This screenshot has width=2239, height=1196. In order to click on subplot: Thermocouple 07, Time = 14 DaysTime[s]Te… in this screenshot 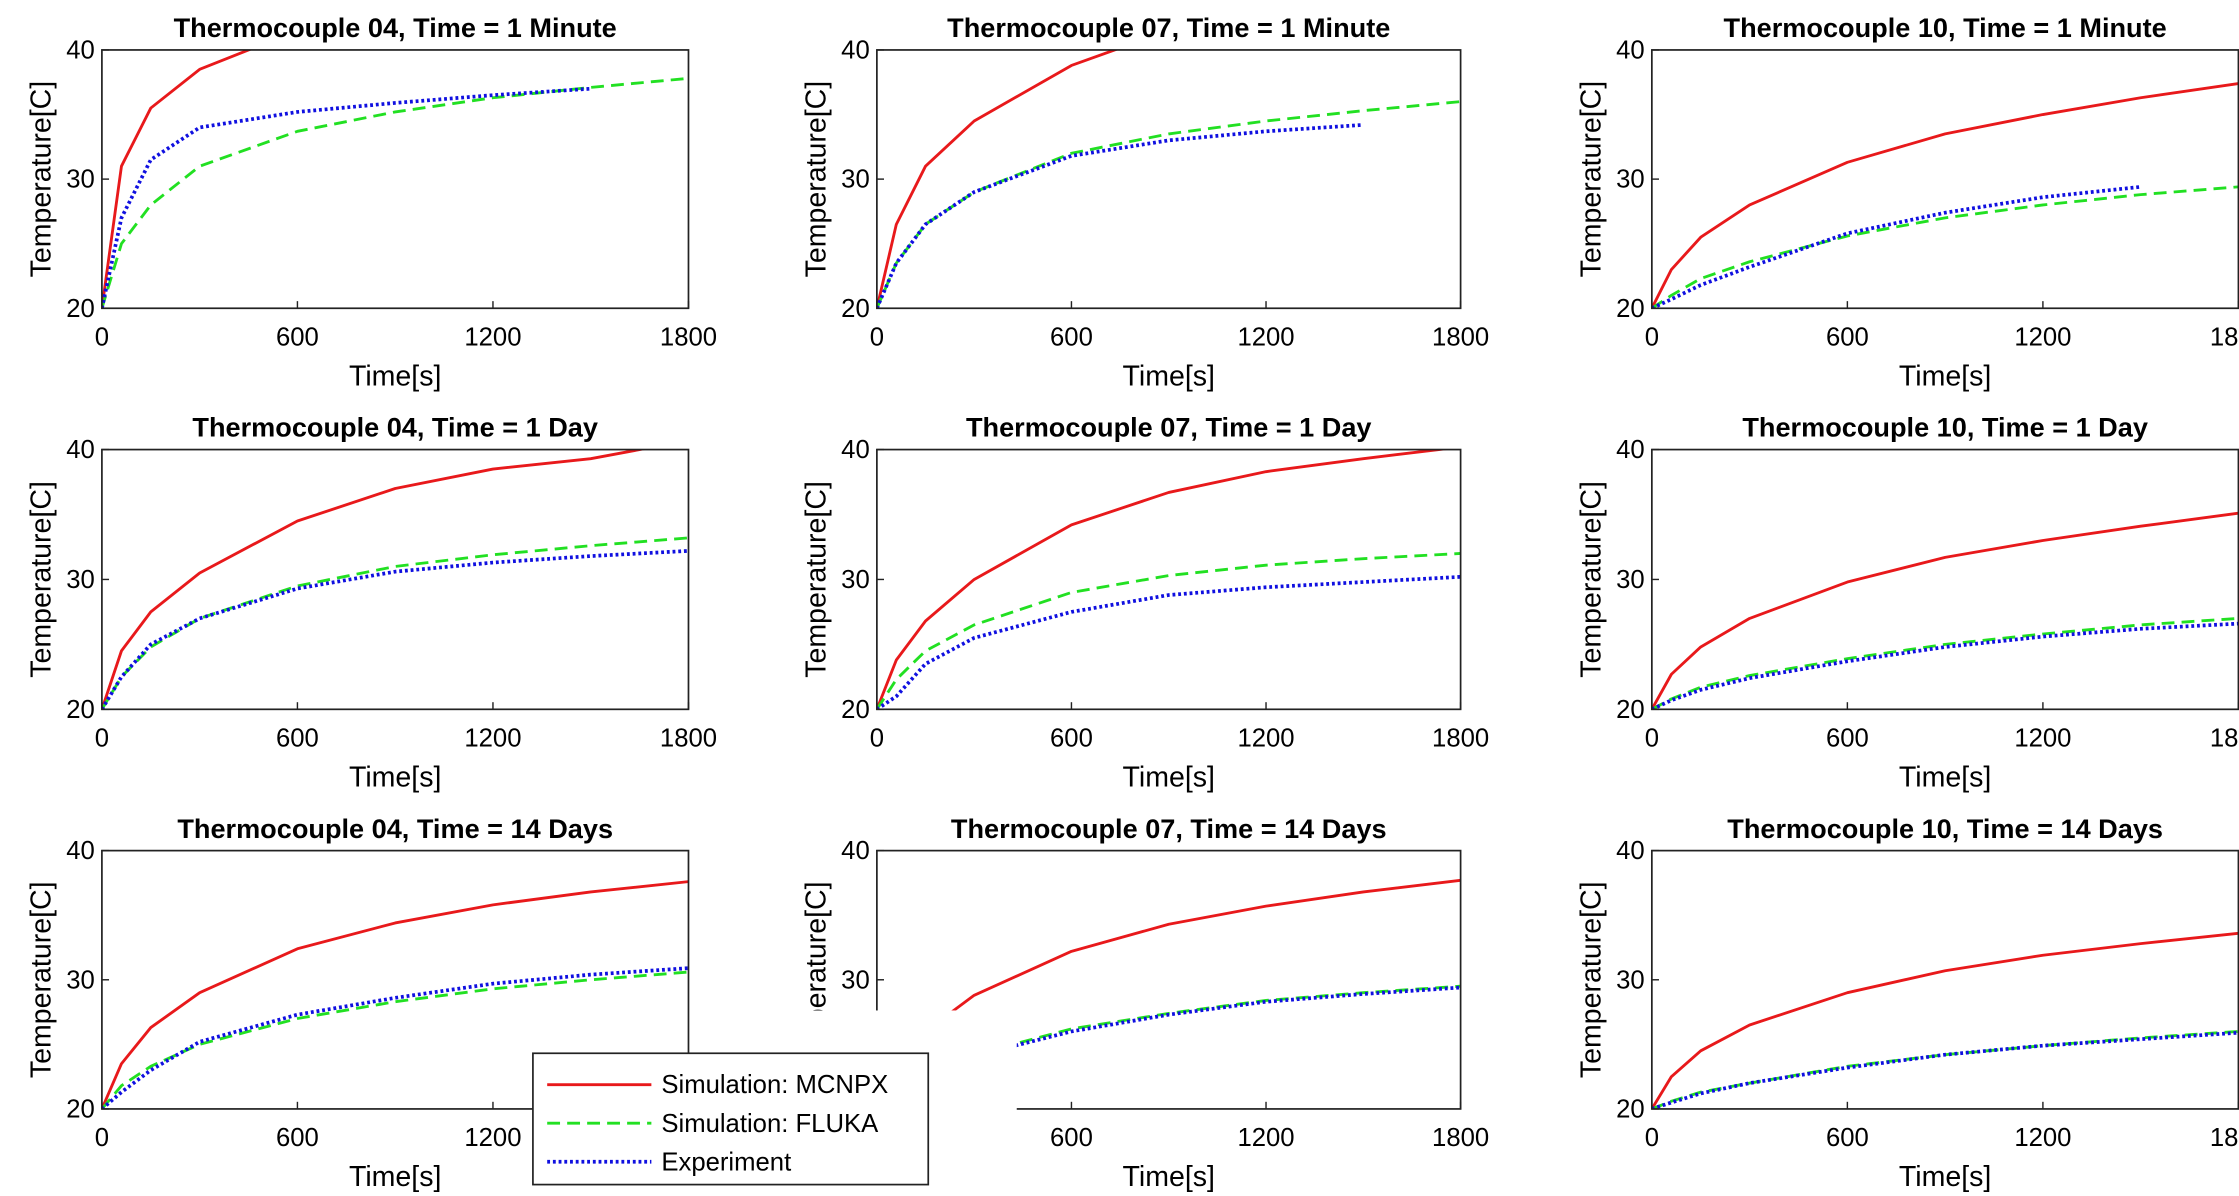, I will do `click(1144, 1003)`.